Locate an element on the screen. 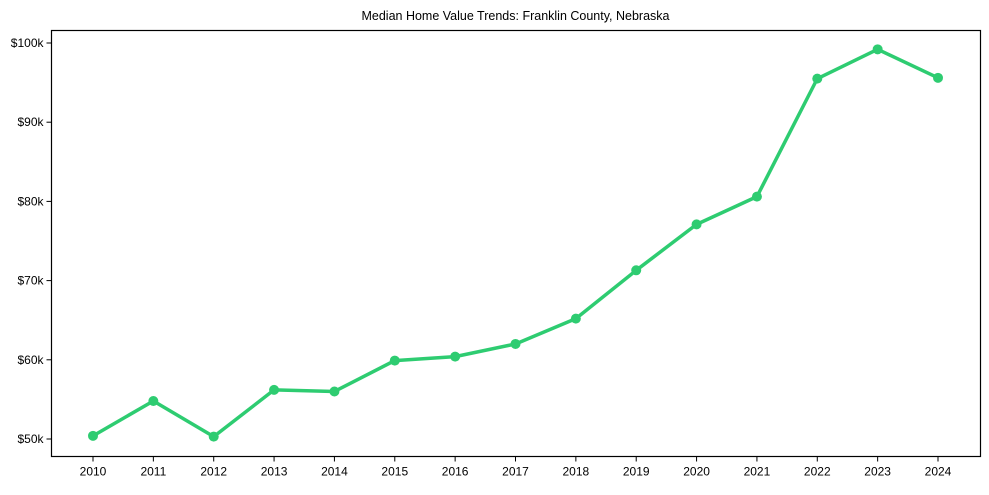 The image size is (989, 495). x-tick-label: 2019 is located at coordinates (636, 472).